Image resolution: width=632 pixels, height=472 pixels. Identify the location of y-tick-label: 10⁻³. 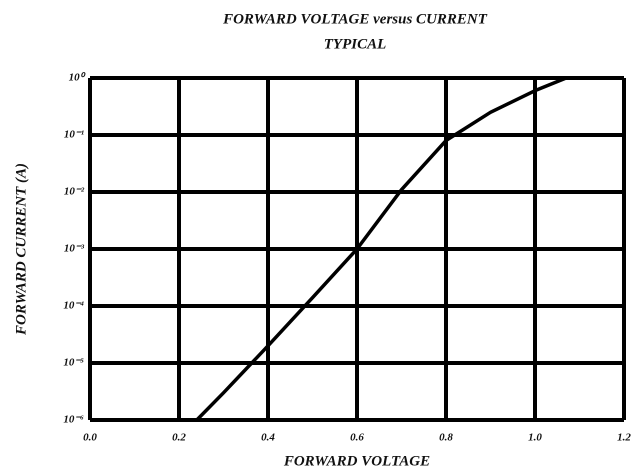
(74, 249).